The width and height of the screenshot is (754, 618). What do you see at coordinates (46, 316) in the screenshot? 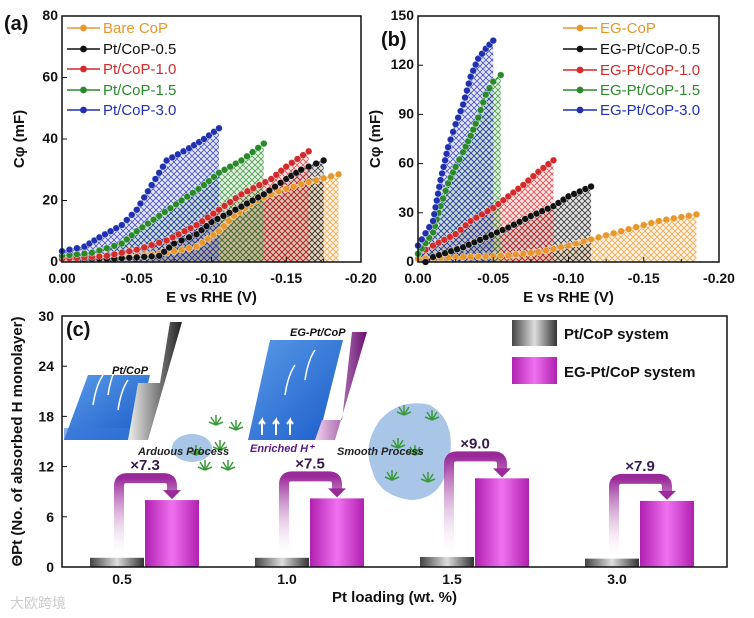
I see `y-tick-label: 30` at bounding box center [46, 316].